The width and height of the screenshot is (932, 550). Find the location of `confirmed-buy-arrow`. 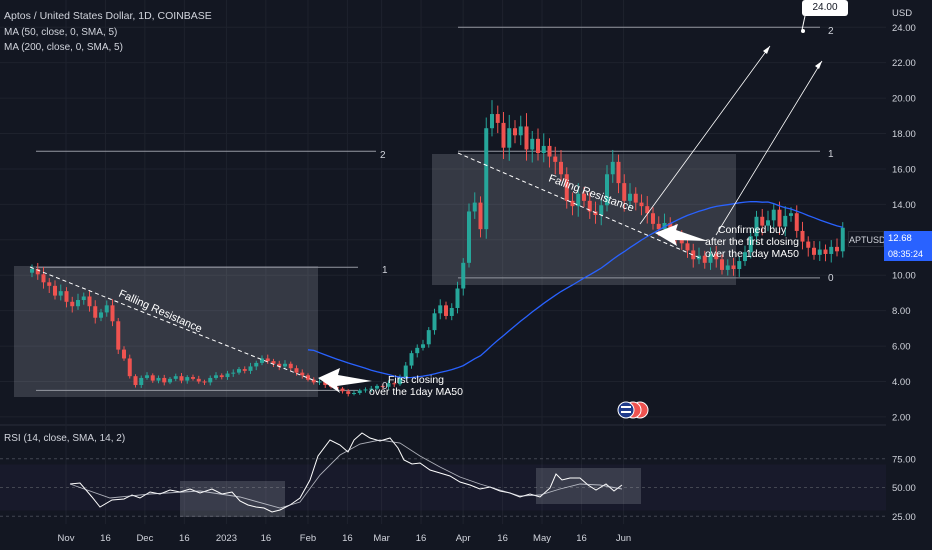

confirmed-buy-arrow is located at coordinates (681, 235).